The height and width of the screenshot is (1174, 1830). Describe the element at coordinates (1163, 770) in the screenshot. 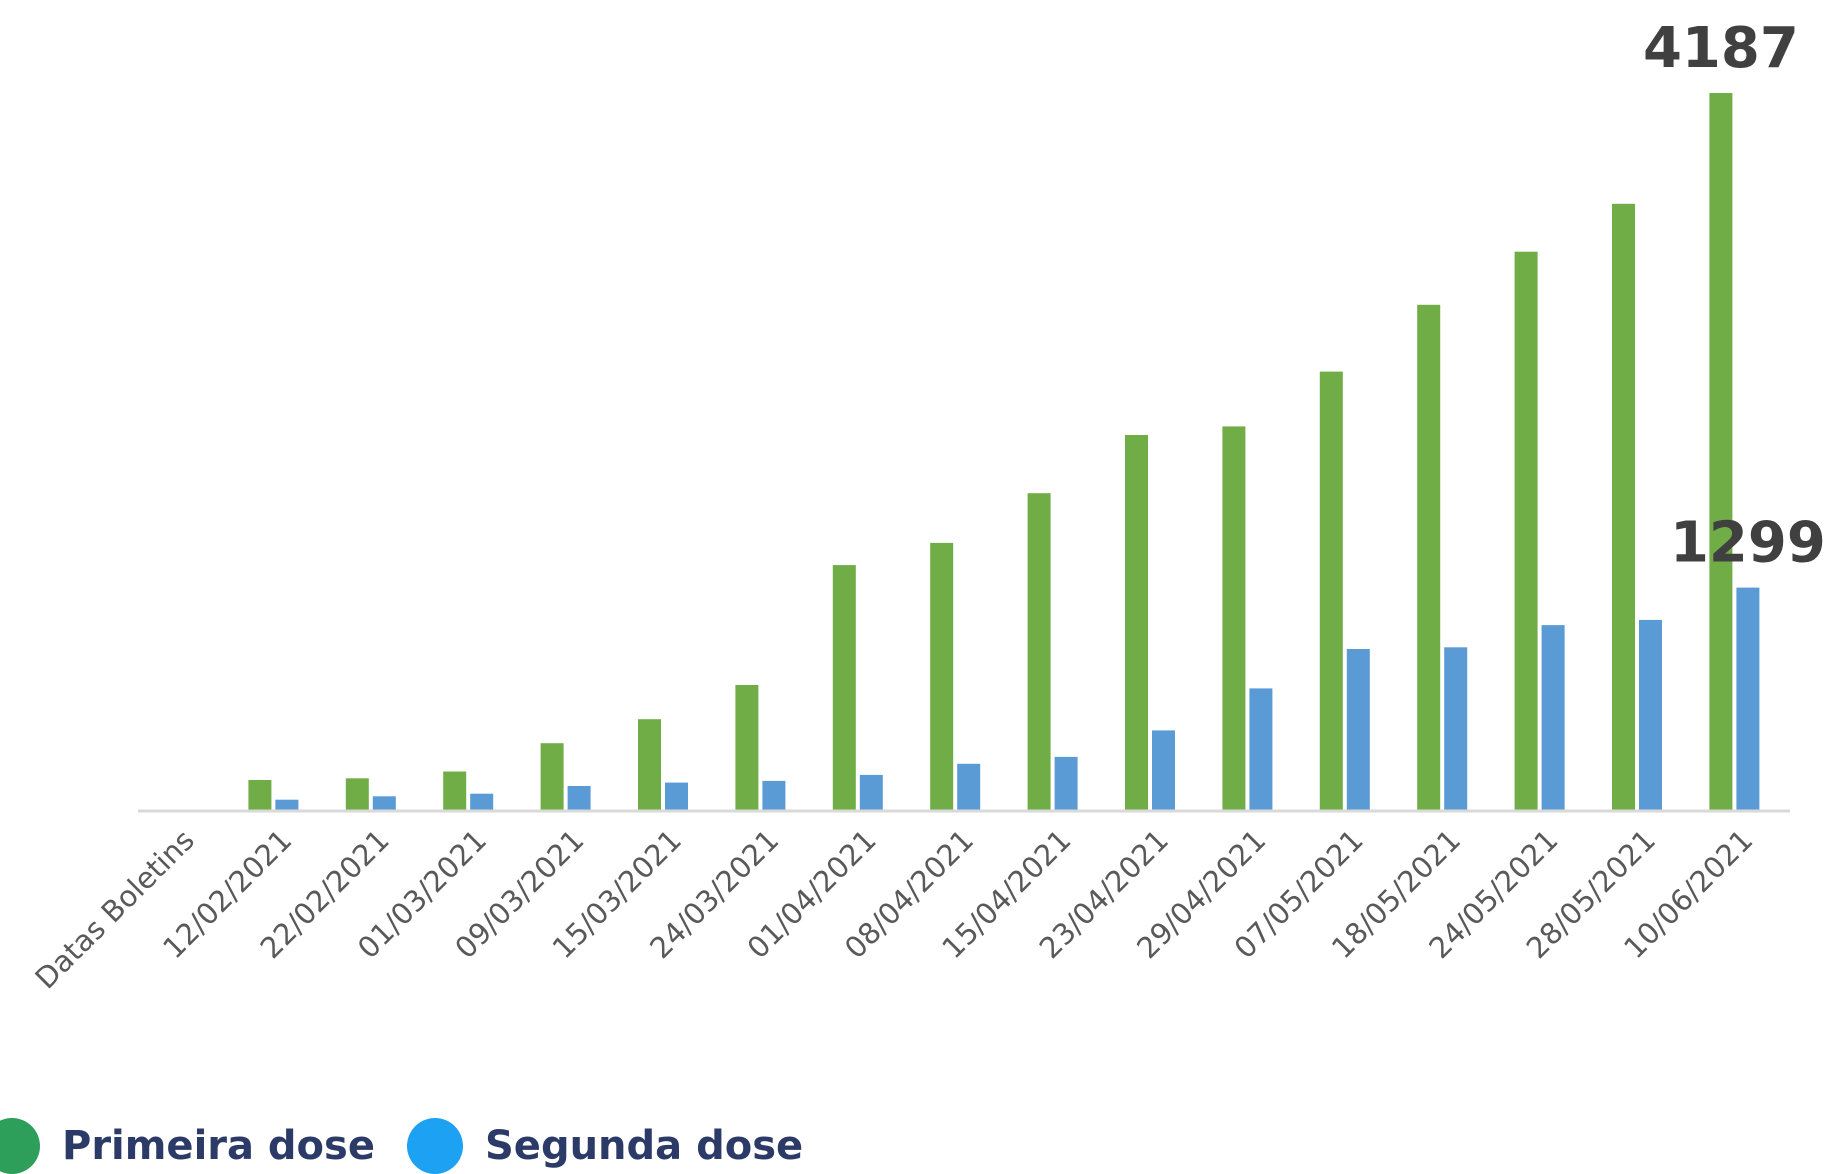

I see `bar-segunda-dose-23-04-2021` at that location.